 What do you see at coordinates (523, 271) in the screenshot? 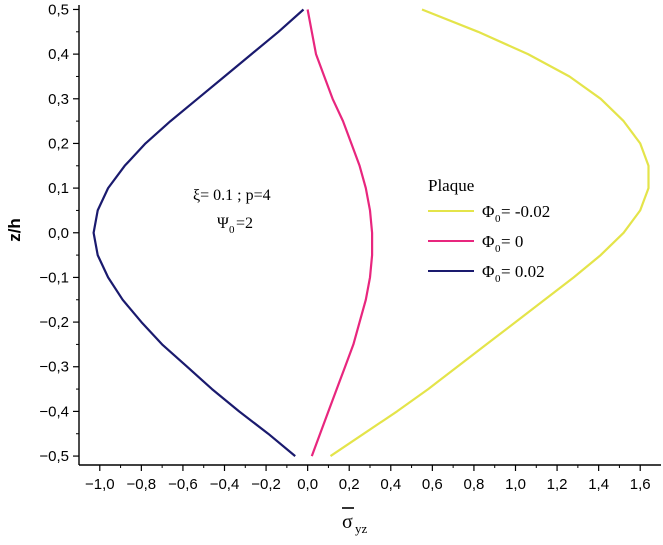
I see `legend-label-rest: = 0.02` at bounding box center [523, 271].